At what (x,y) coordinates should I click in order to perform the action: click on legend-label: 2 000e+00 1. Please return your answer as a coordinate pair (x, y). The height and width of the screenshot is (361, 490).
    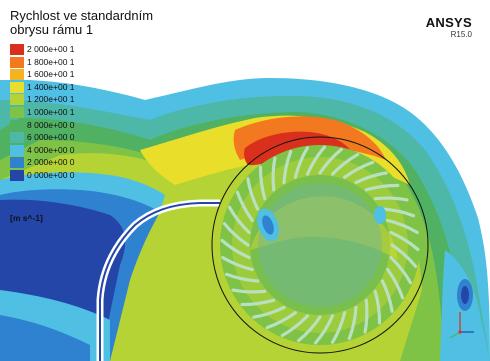
    Looking at the image, I should click on (51, 49).